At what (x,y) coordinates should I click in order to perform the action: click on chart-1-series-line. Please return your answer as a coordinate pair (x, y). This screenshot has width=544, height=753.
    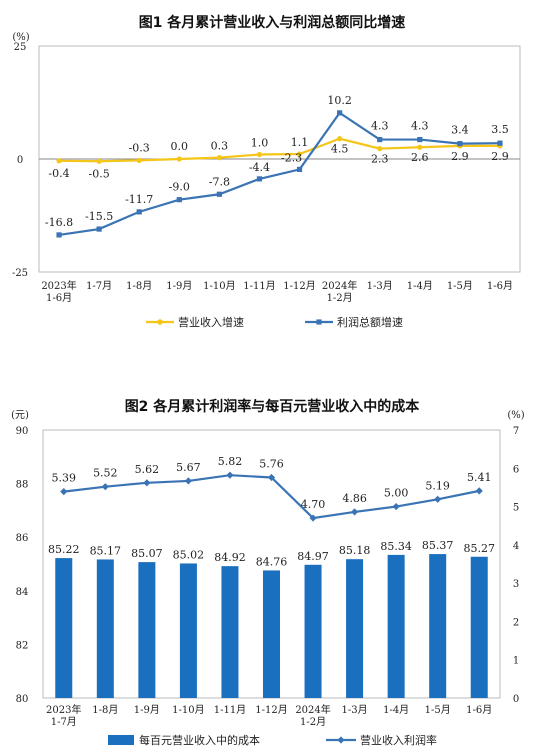
    Looking at the image, I should click on (279, 174).